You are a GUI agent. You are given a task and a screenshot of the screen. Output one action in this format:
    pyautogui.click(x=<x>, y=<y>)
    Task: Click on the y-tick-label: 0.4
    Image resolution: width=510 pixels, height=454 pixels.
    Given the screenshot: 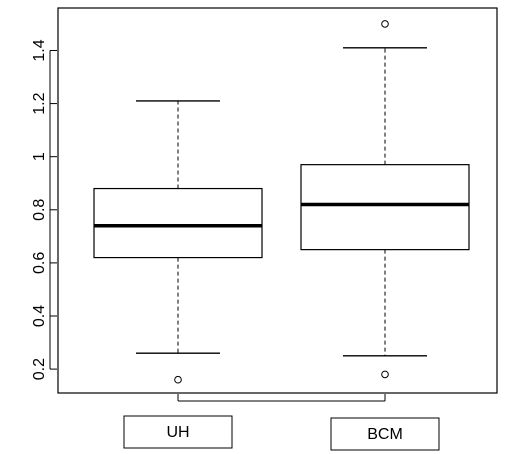 What is the action you would take?
    pyautogui.click(x=39, y=316)
    